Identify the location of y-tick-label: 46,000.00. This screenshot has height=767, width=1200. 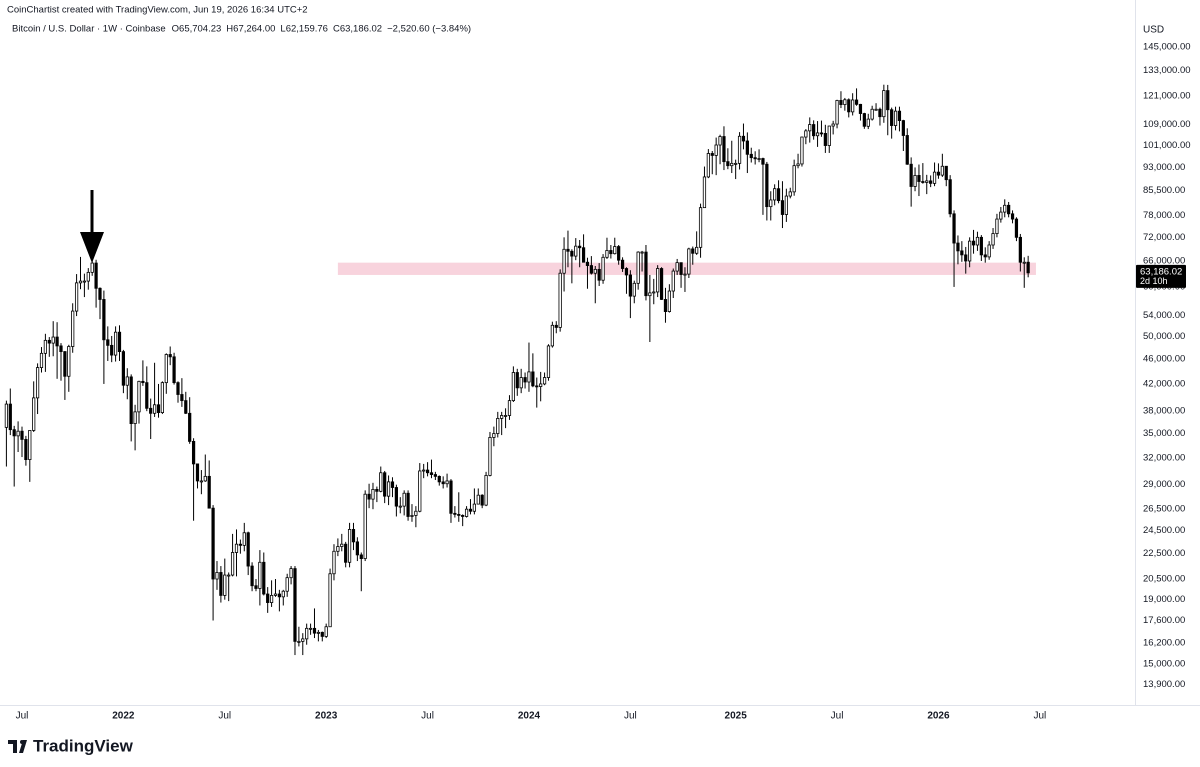
(1164, 359).